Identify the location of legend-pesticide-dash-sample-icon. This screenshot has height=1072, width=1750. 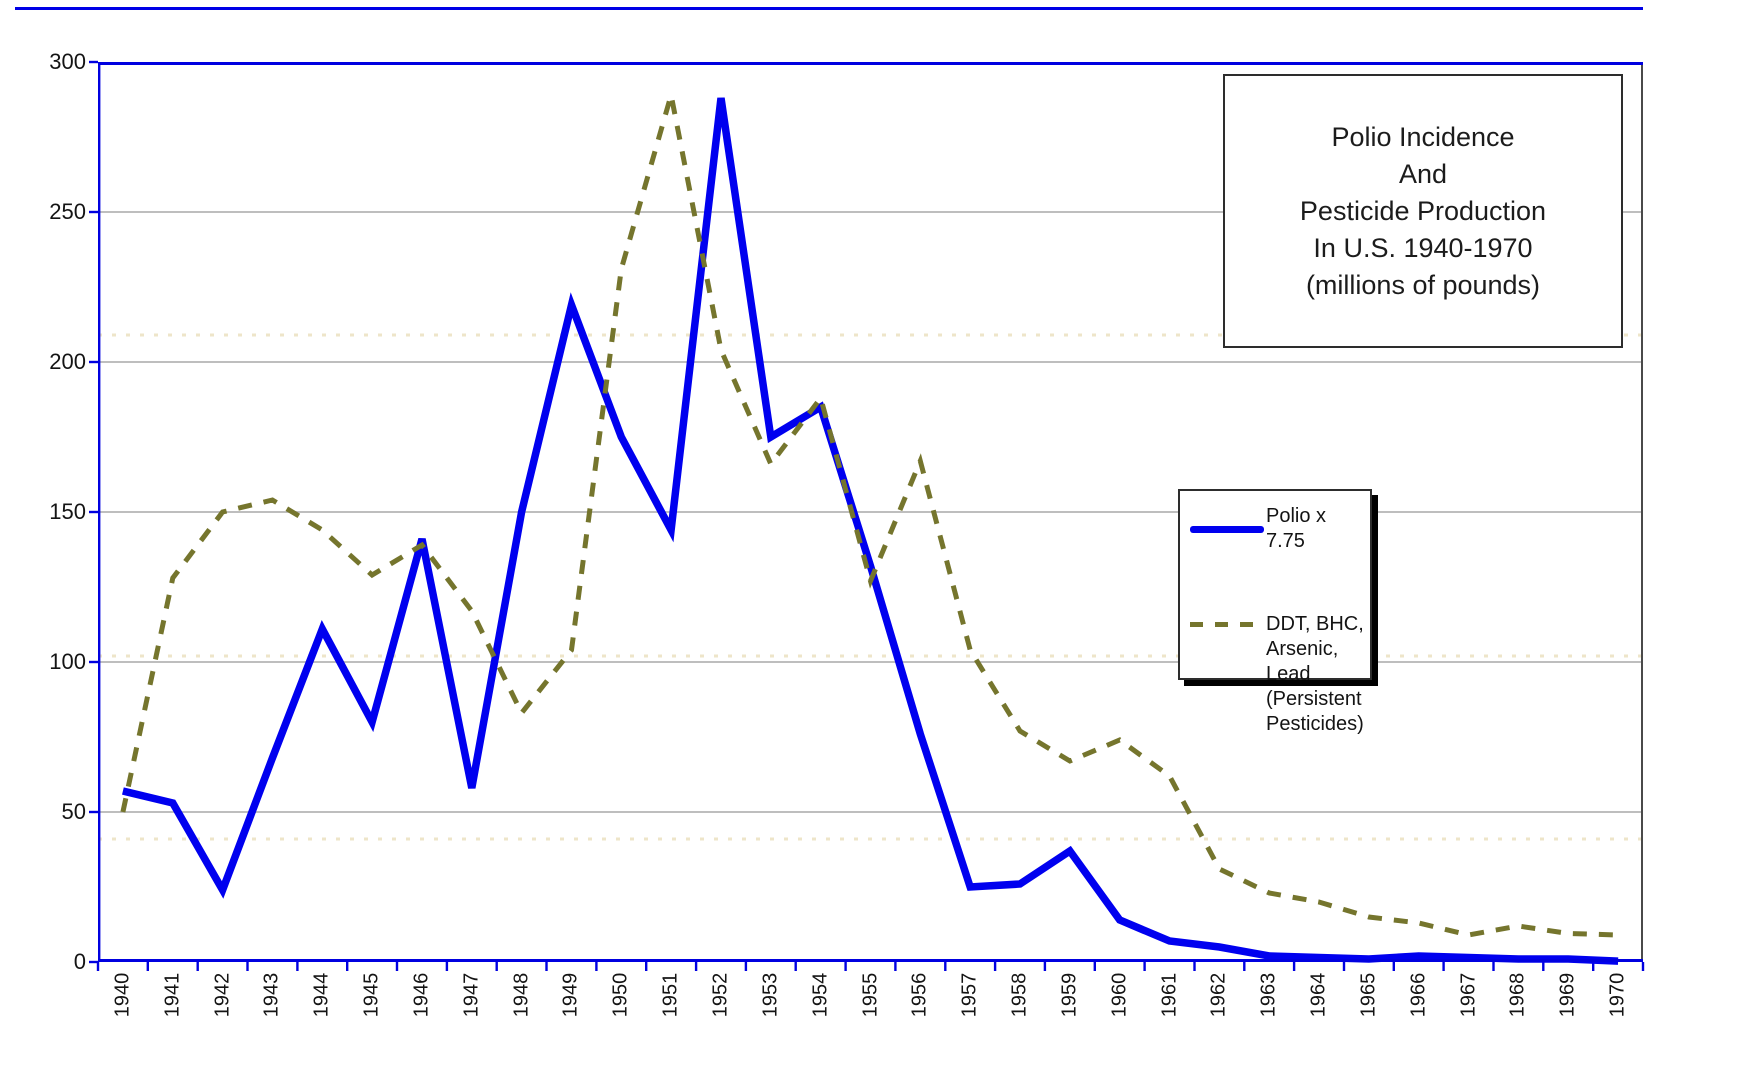
(1225, 624).